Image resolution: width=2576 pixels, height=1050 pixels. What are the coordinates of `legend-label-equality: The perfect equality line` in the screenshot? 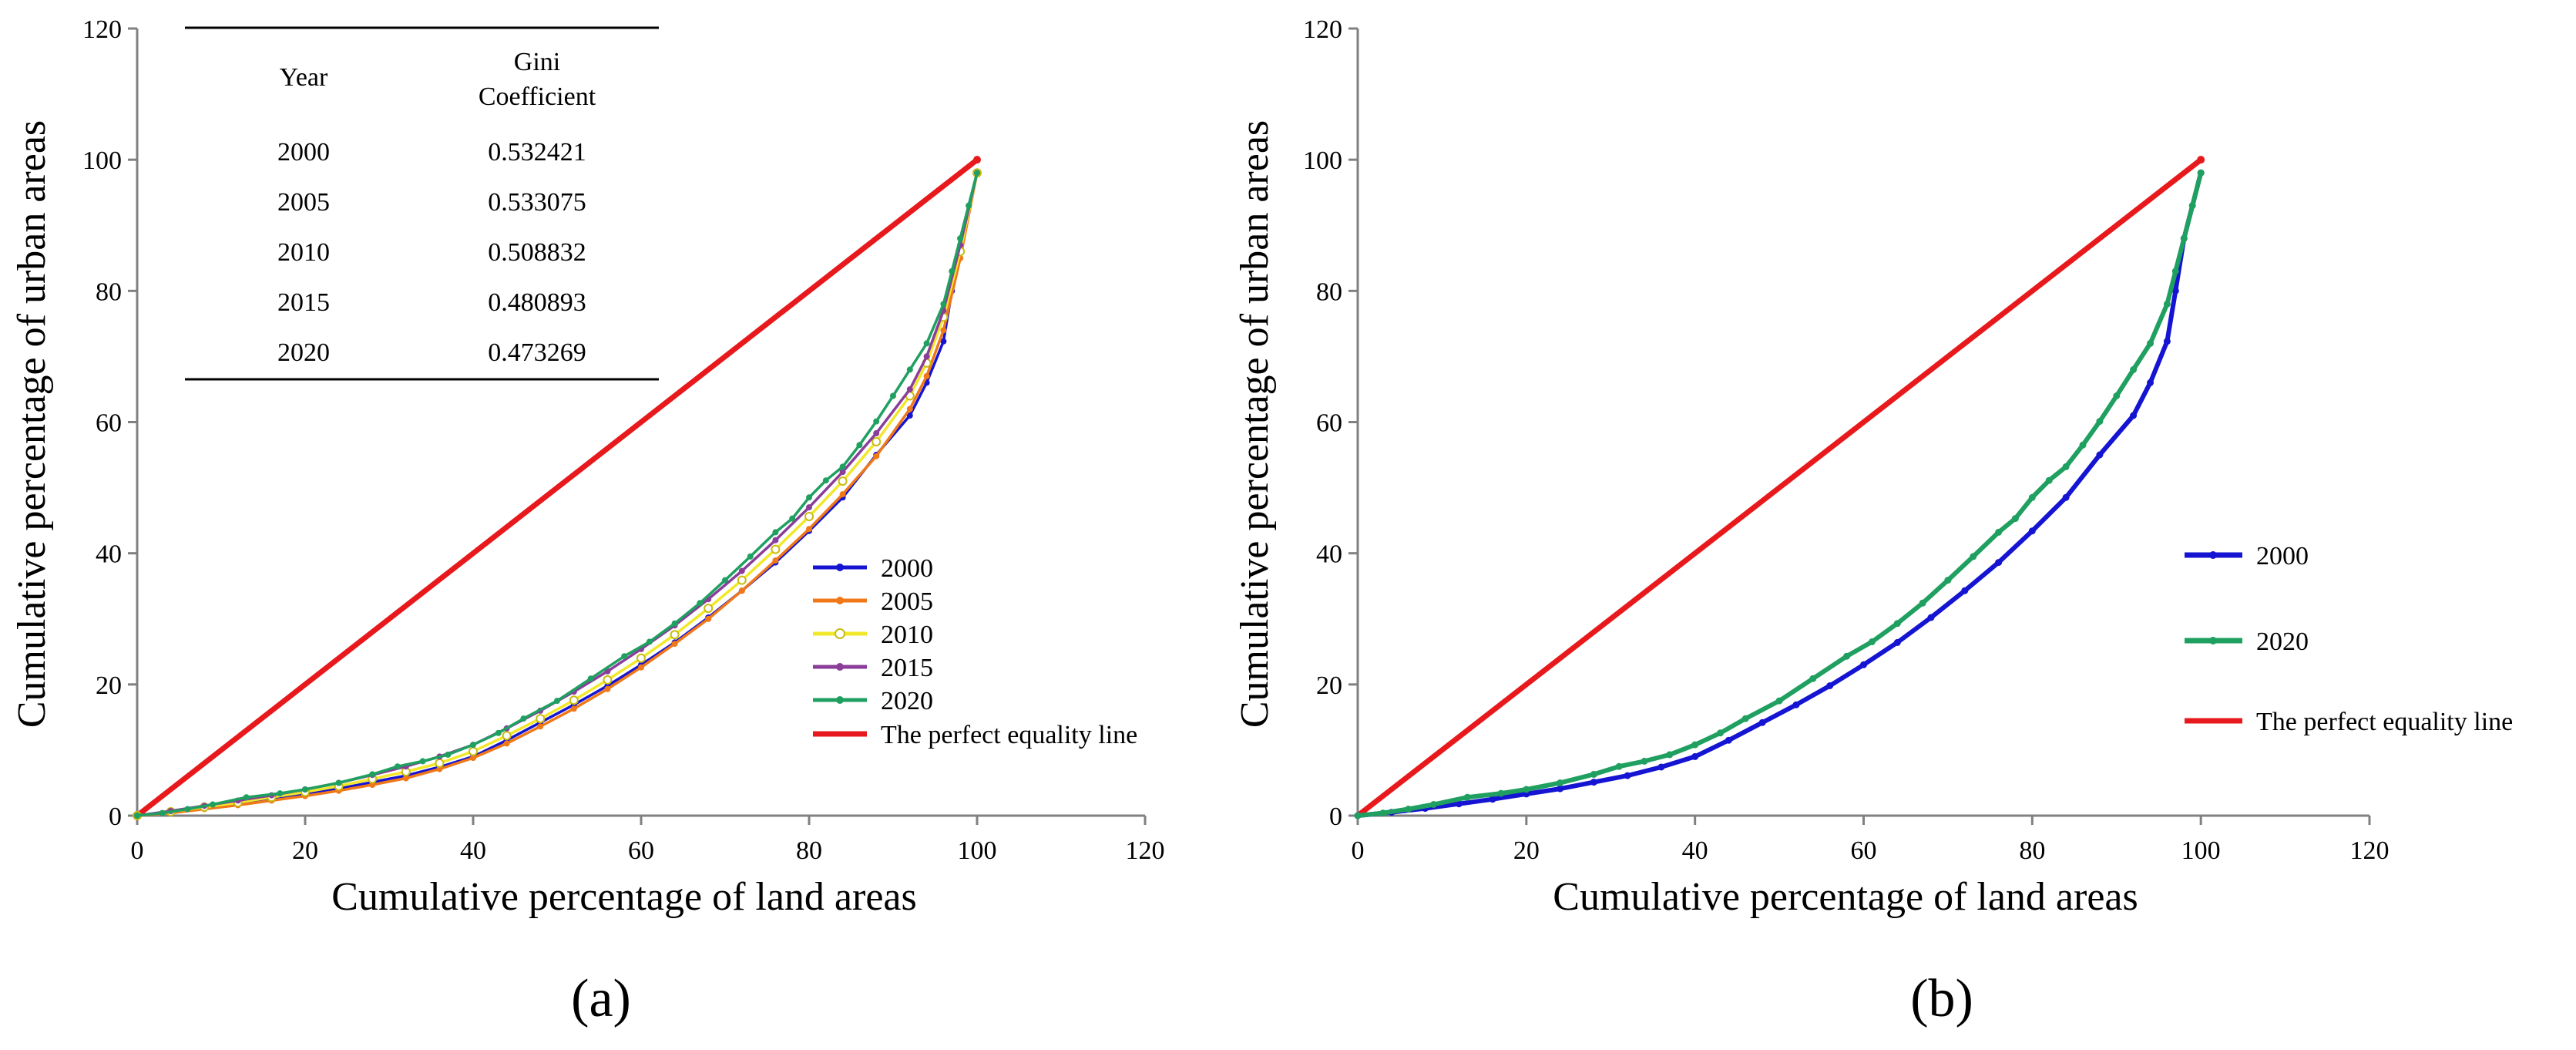 It's located at (1009, 735).